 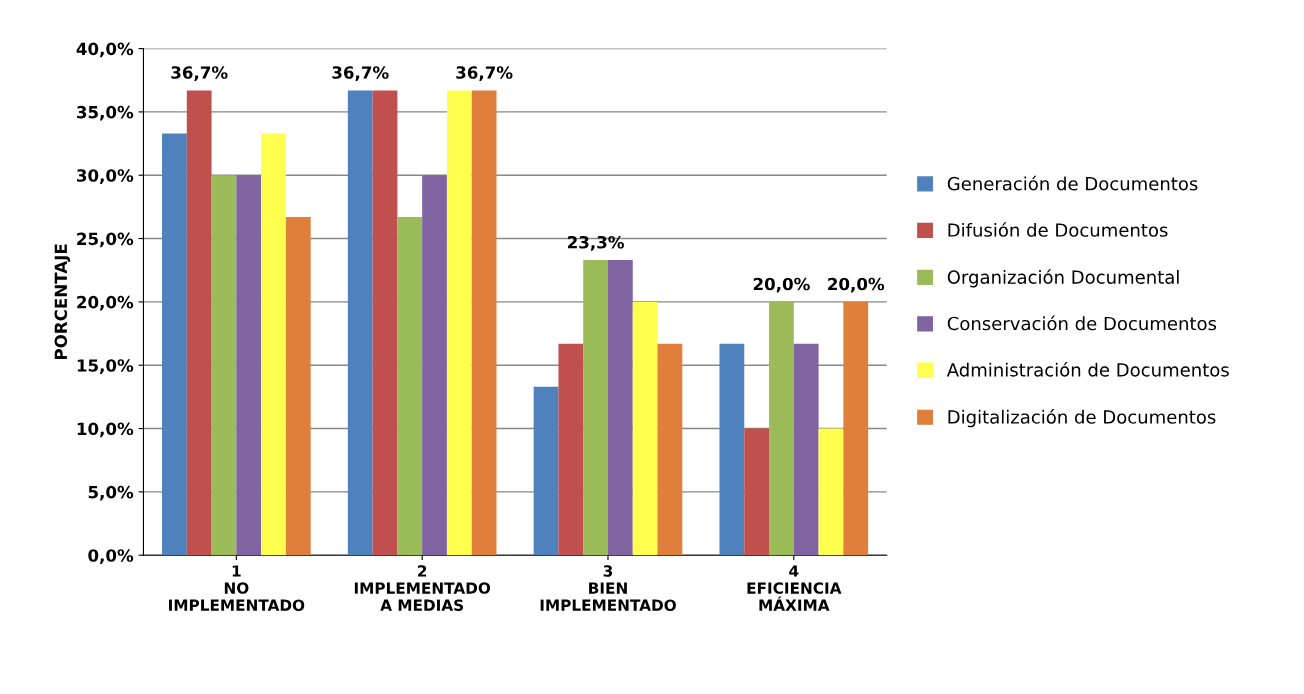 I want to click on x-tick-label: 2 IMPLEMENTADO A MEDIAS, so click(x=422, y=588).